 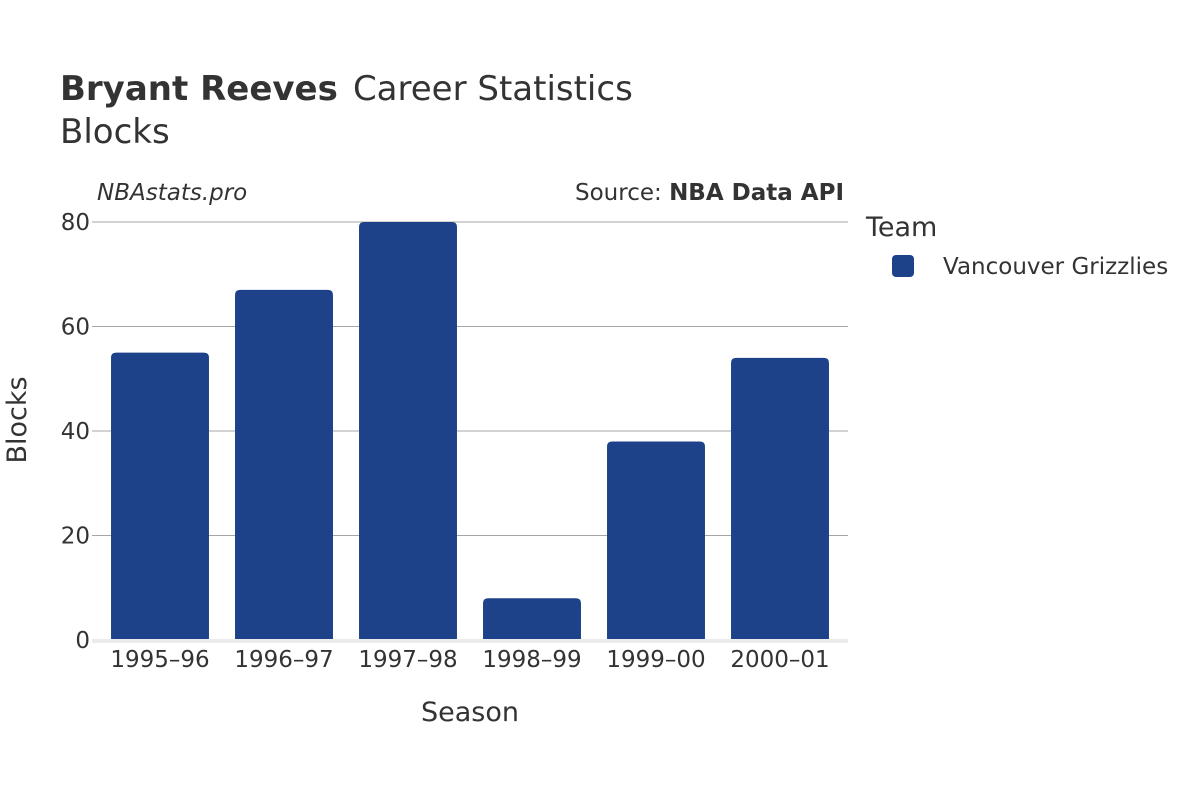 What do you see at coordinates (779, 660) in the screenshot?
I see `x-tick-label: 2000–01` at bounding box center [779, 660].